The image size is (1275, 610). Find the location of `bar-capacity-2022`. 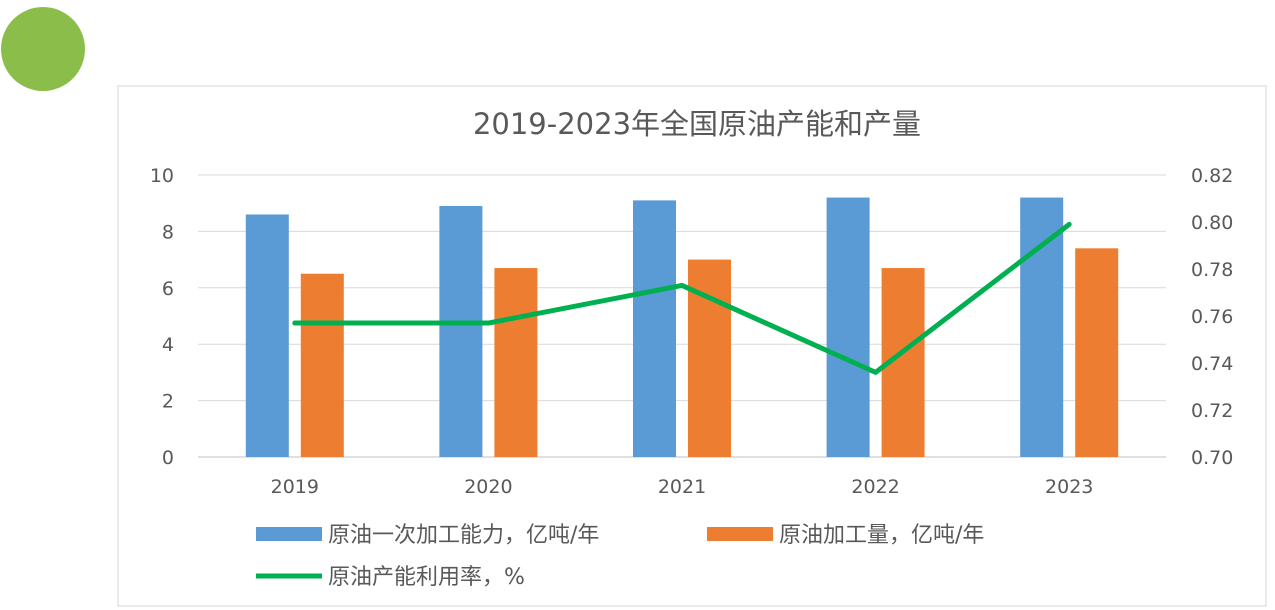

bar-capacity-2022 is located at coordinates (848, 327).